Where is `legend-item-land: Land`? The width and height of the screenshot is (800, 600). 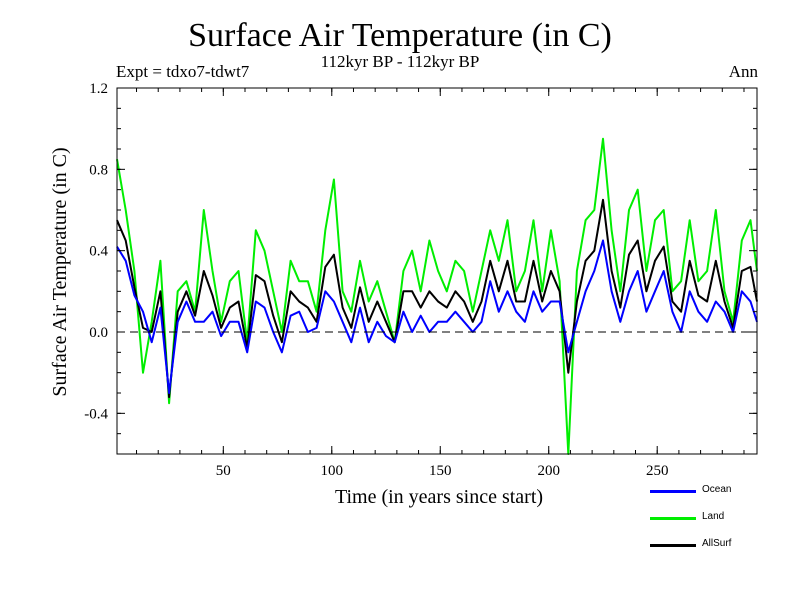
legend-item-land: Land is located at coordinates (715, 518).